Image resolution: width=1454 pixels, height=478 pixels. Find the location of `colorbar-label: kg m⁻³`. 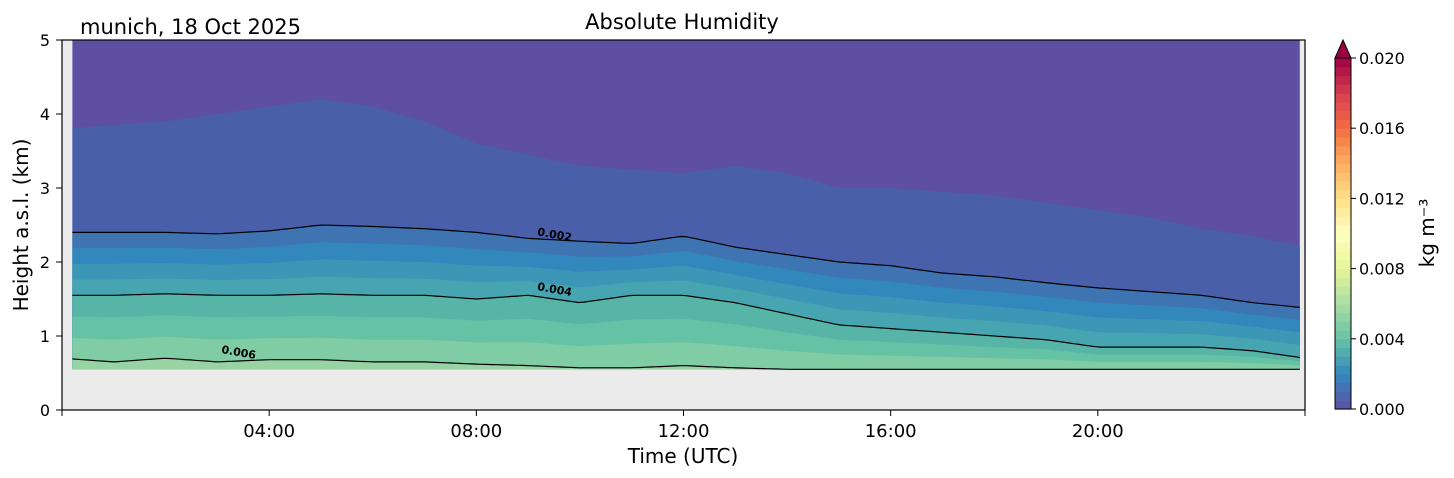

colorbar-label: kg m⁻³ is located at coordinates (1427, 233).